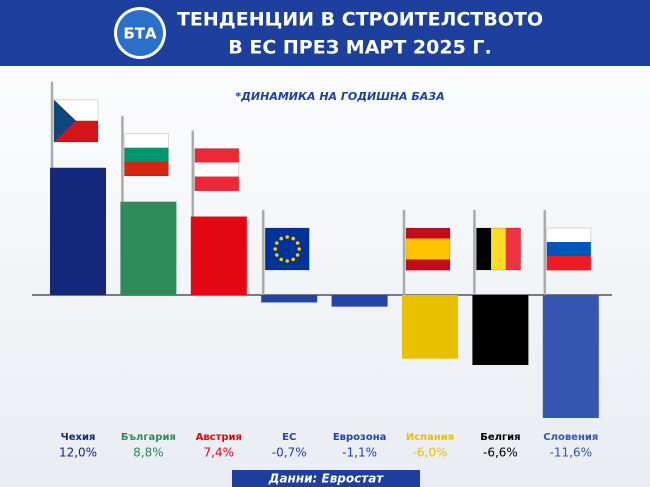 This screenshot has height=487, width=650. I want to click on logo-inner, so click(140, 33).